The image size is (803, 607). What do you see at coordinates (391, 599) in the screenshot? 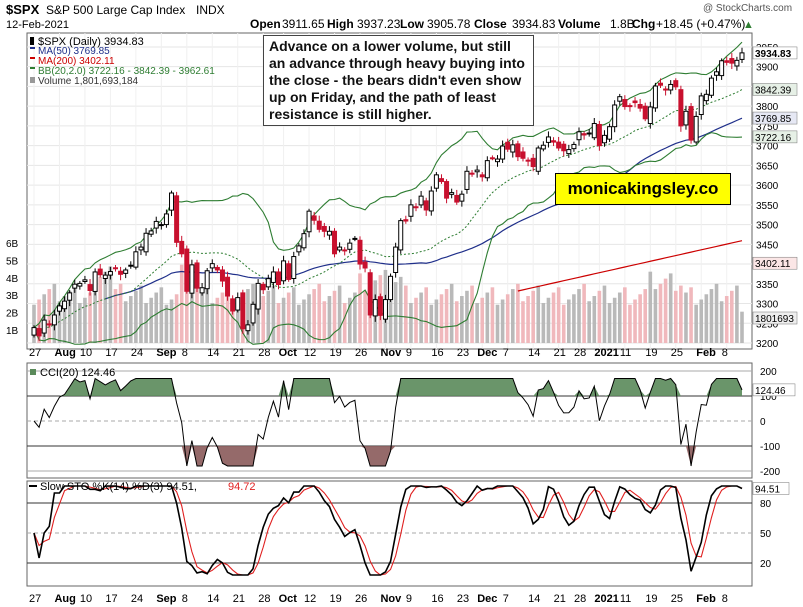
I see `x-label-bottom: Nov` at bounding box center [391, 599].